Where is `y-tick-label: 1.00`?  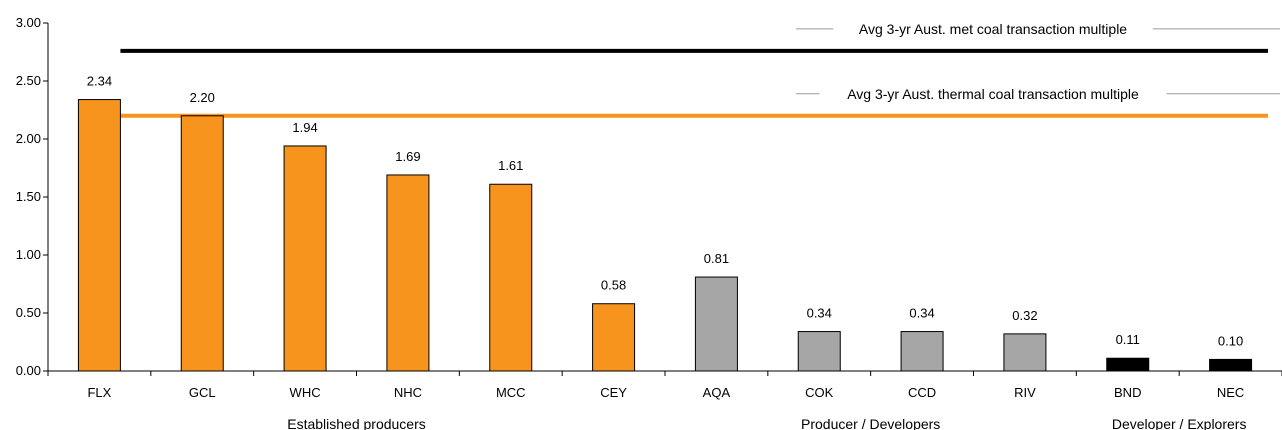 y-tick-label: 1.00 is located at coordinates (28, 254).